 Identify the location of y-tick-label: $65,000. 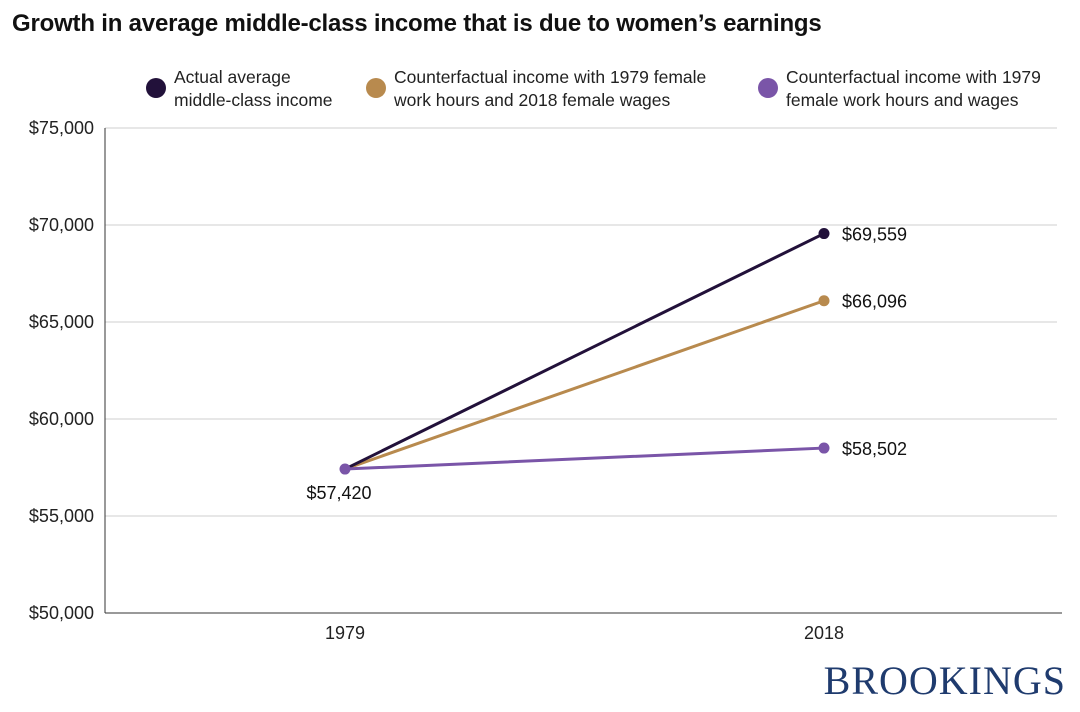
(61, 322).